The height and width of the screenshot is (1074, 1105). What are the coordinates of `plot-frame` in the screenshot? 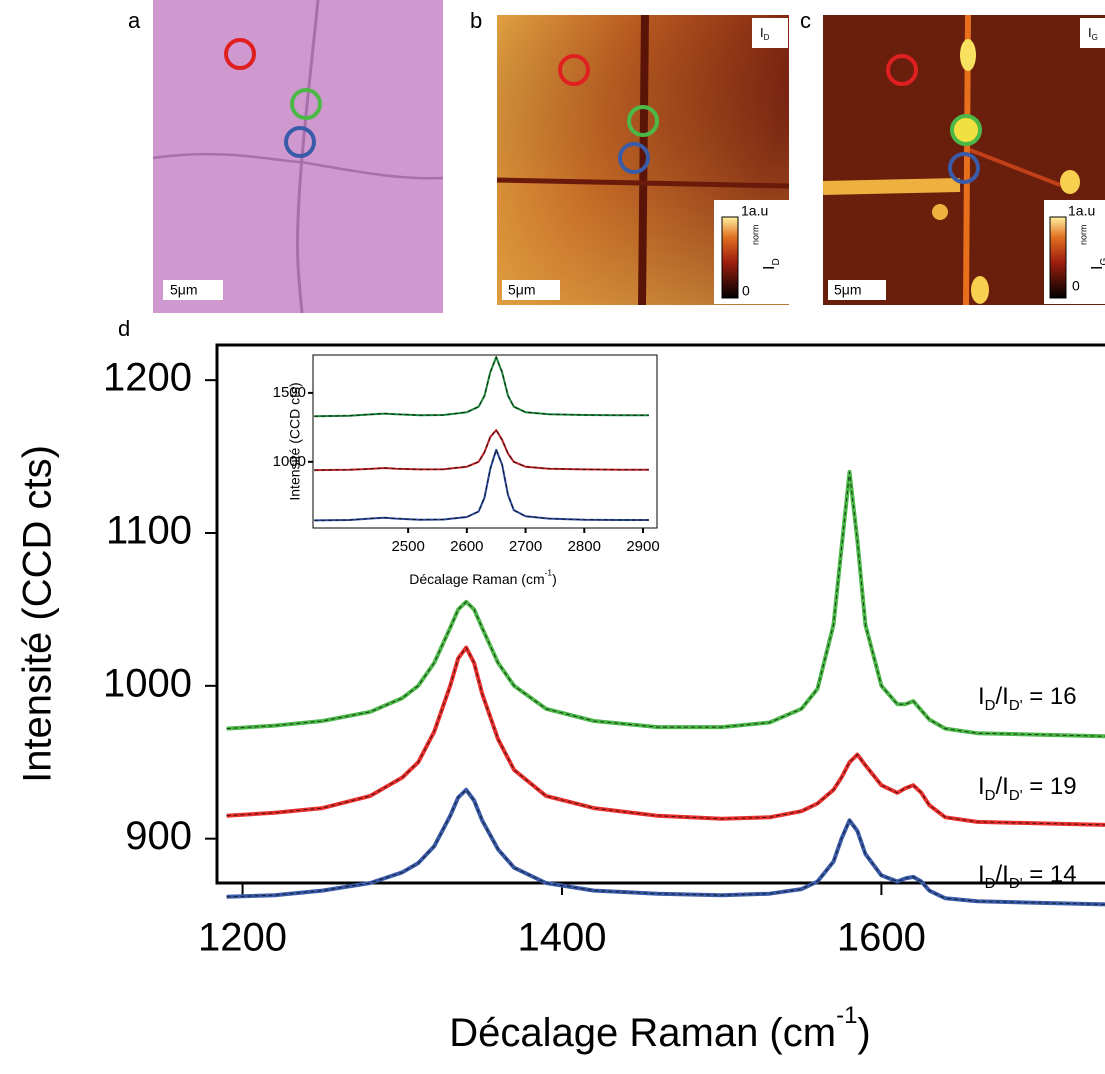 It's located at (485, 441).